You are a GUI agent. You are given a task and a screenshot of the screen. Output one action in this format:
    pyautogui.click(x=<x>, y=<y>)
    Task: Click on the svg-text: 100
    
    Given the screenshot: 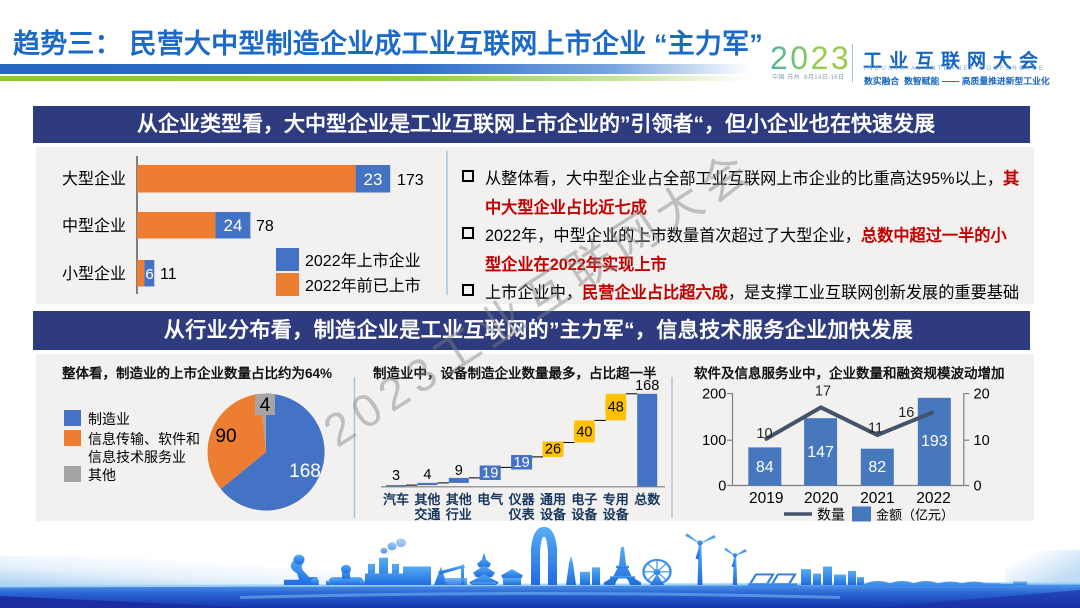 What is the action you would take?
    pyautogui.click(x=714, y=441)
    